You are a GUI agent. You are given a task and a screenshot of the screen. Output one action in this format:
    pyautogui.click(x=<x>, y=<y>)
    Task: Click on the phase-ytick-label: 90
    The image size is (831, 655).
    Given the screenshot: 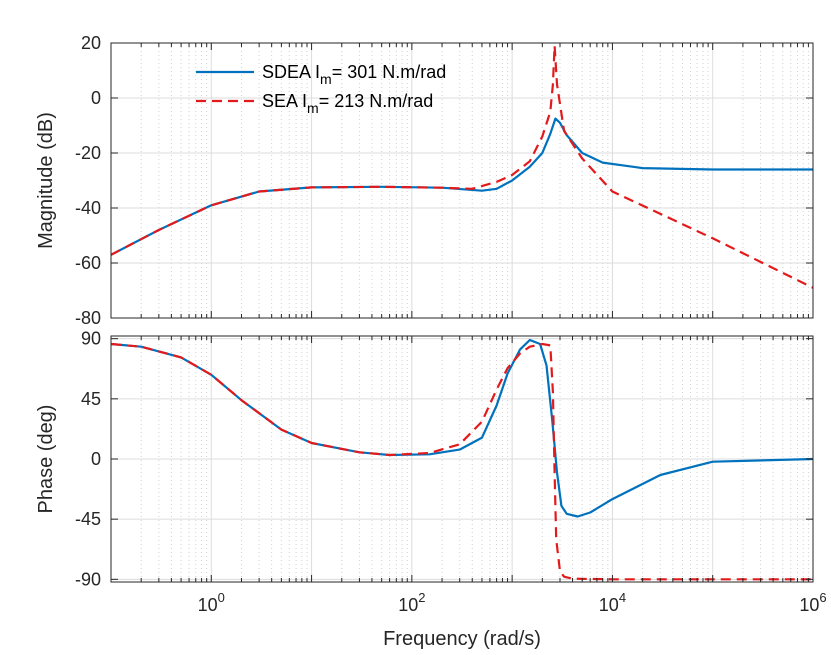 What is the action you would take?
    pyautogui.click(x=91, y=339)
    